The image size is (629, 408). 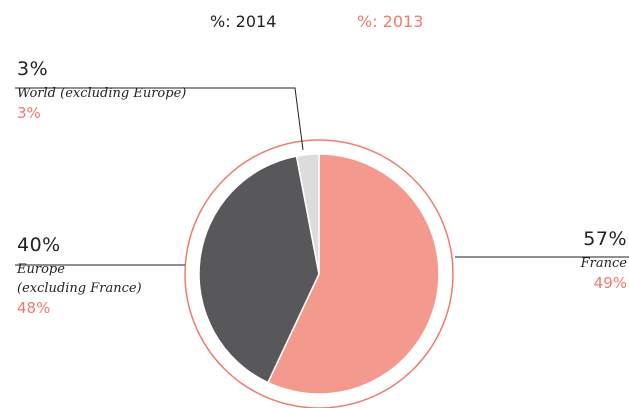 I want to click on category-label: France, so click(x=603, y=263).